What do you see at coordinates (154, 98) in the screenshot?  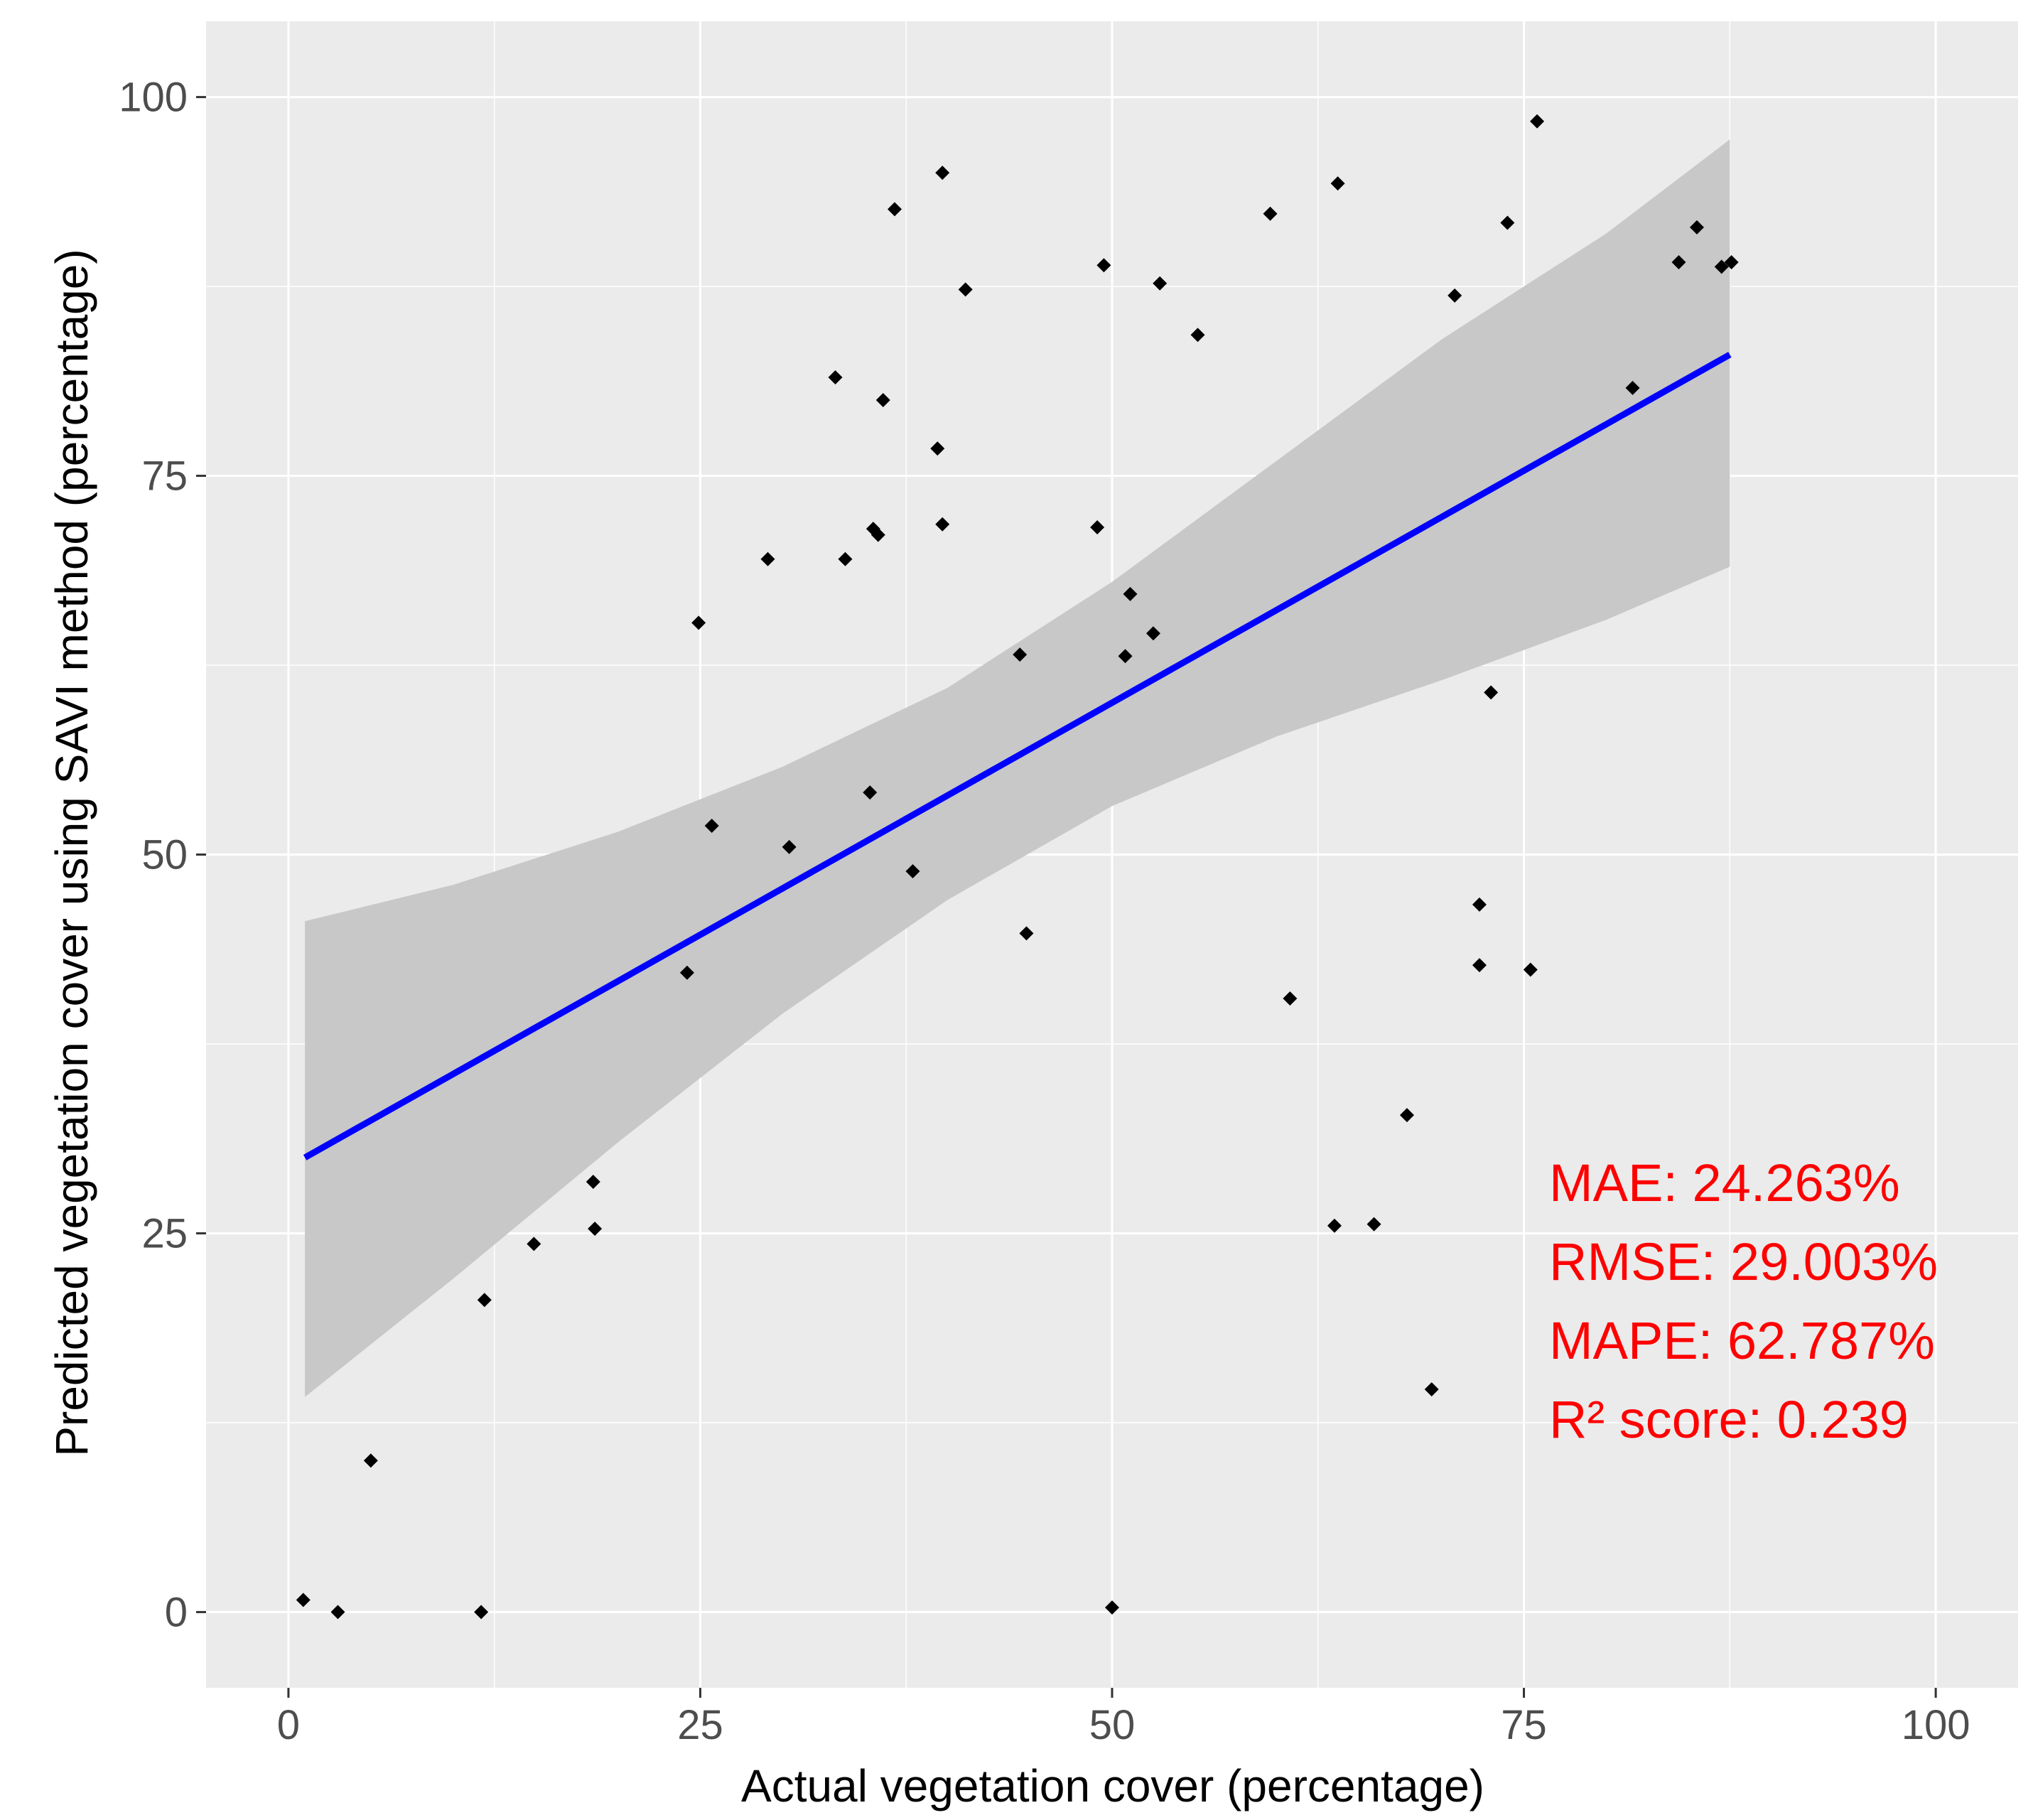 I see `y-tick-label: 100` at bounding box center [154, 98].